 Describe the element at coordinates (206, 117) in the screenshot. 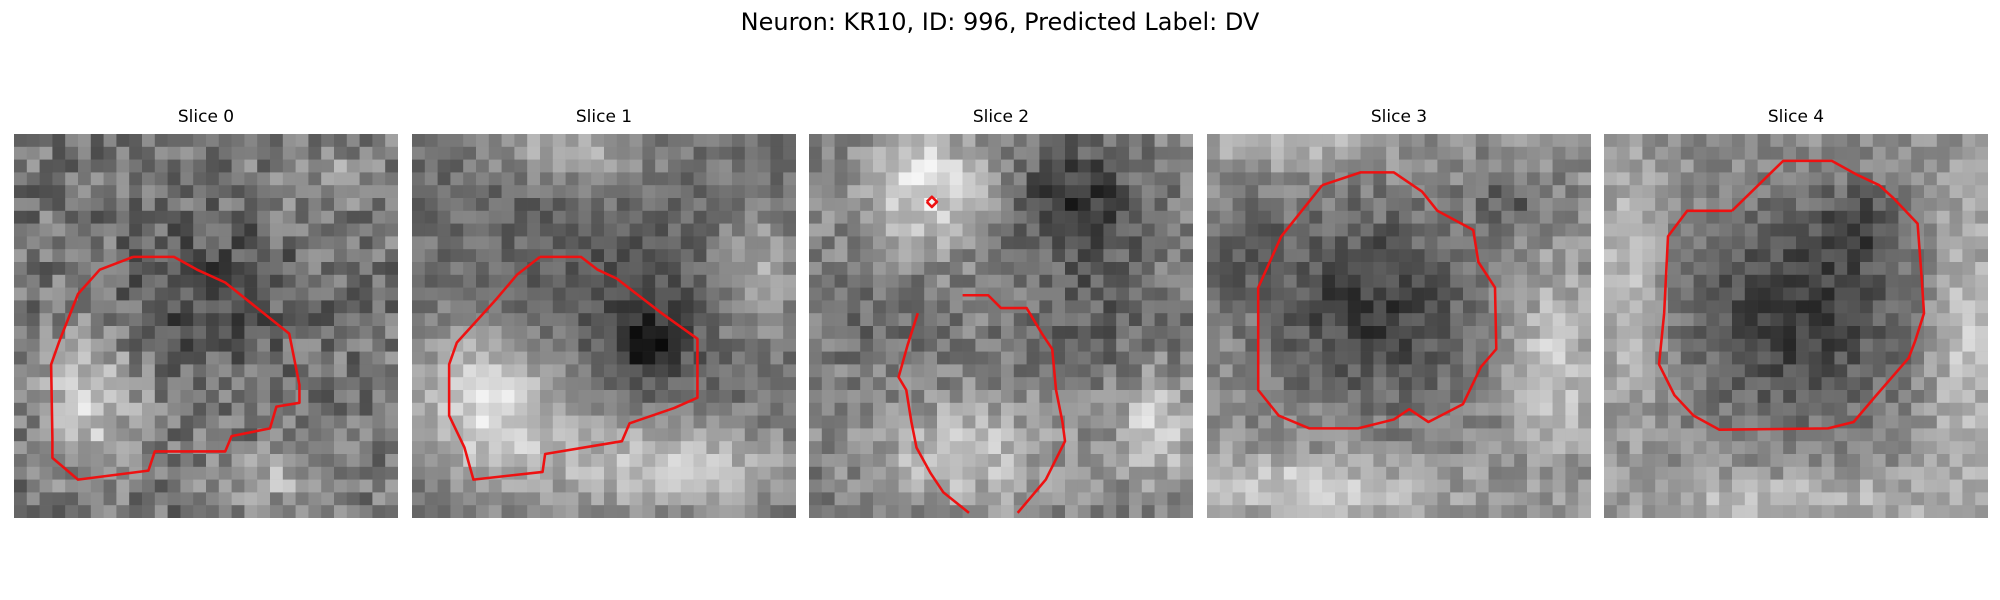

I see `slice-title-0: Slice 0` at that location.